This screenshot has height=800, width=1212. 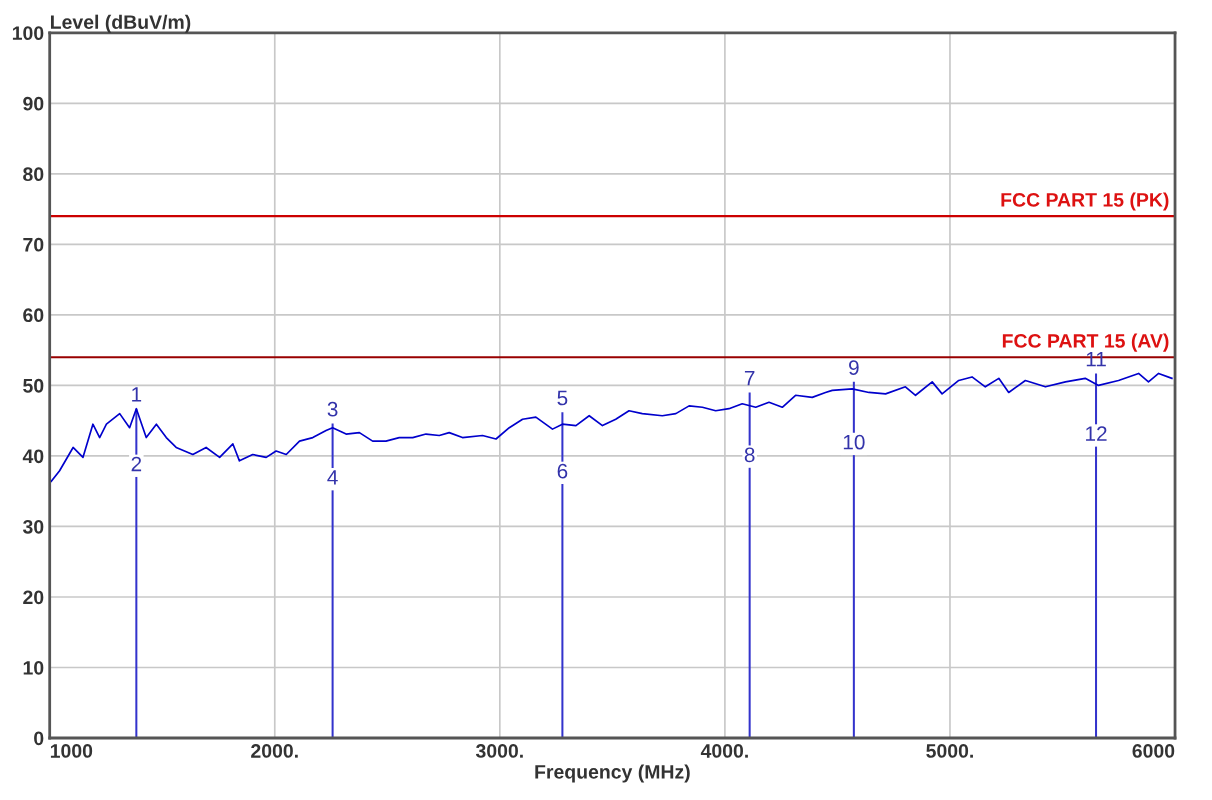 I want to click on annotation: 12, so click(x=1096, y=433).